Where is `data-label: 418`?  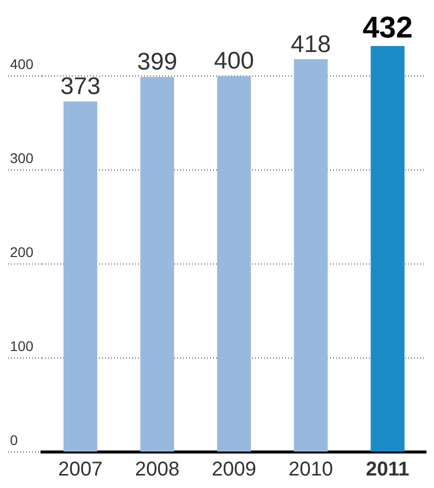
data-label: 418 is located at coordinates (310, 44).